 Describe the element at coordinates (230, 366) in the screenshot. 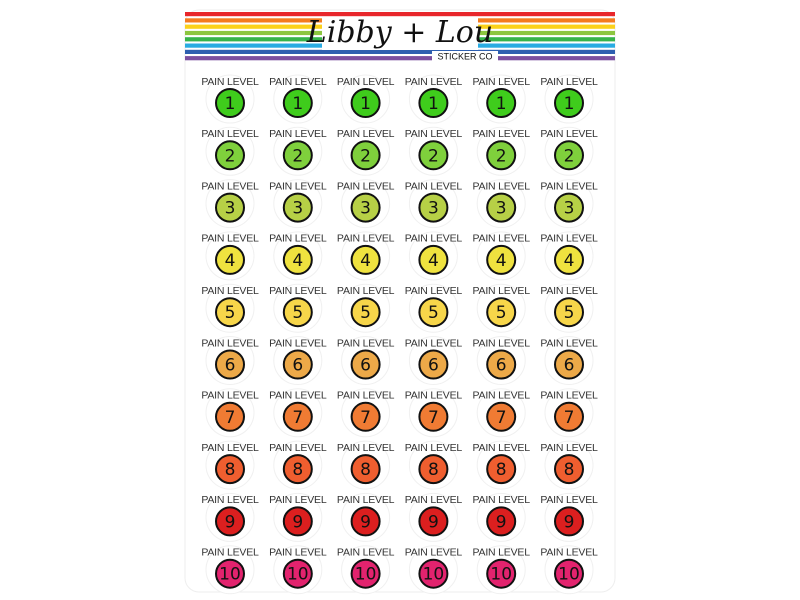

I see `sticker-number: 6` at that location.